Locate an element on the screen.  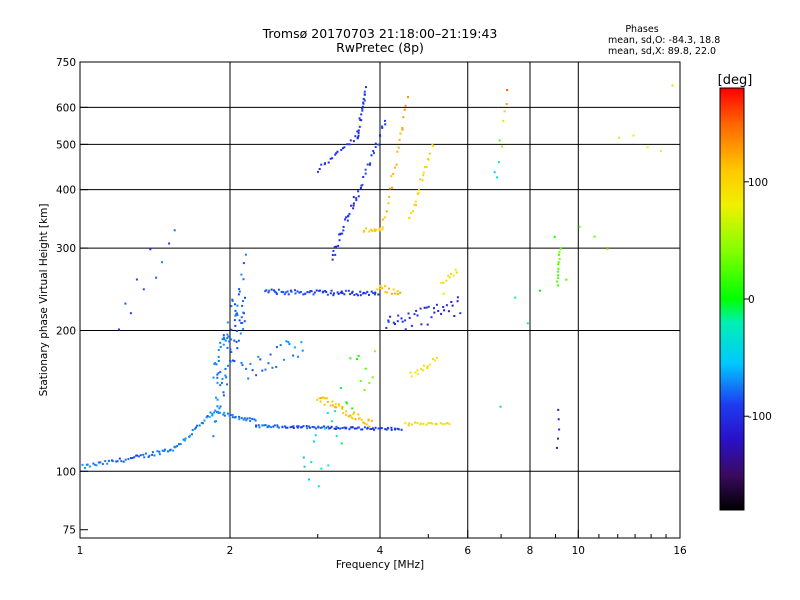
phases-info-o: mean, sd,O: -84.3, 18.8 is located at coordinates (664, 40).